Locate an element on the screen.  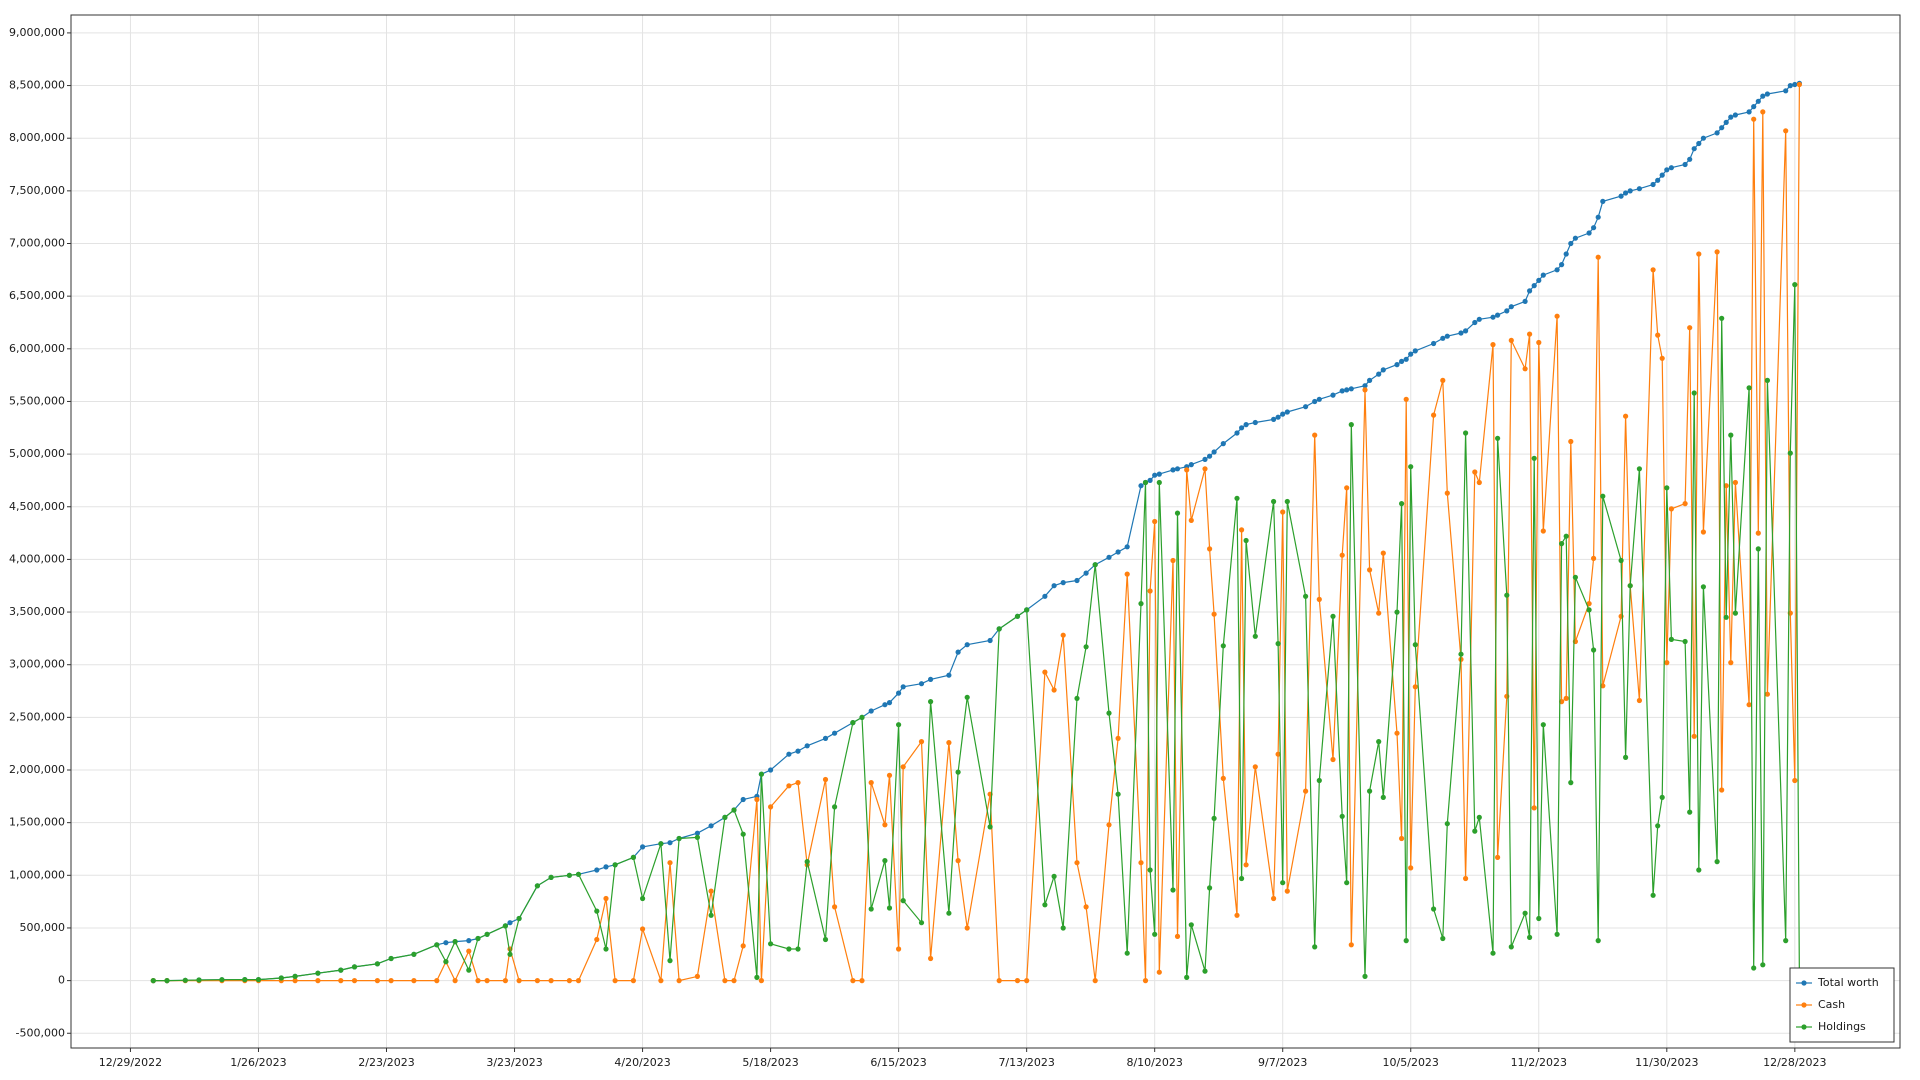
x-tick-label: 12/28/2023 is located at coordinates (1794, 1062).